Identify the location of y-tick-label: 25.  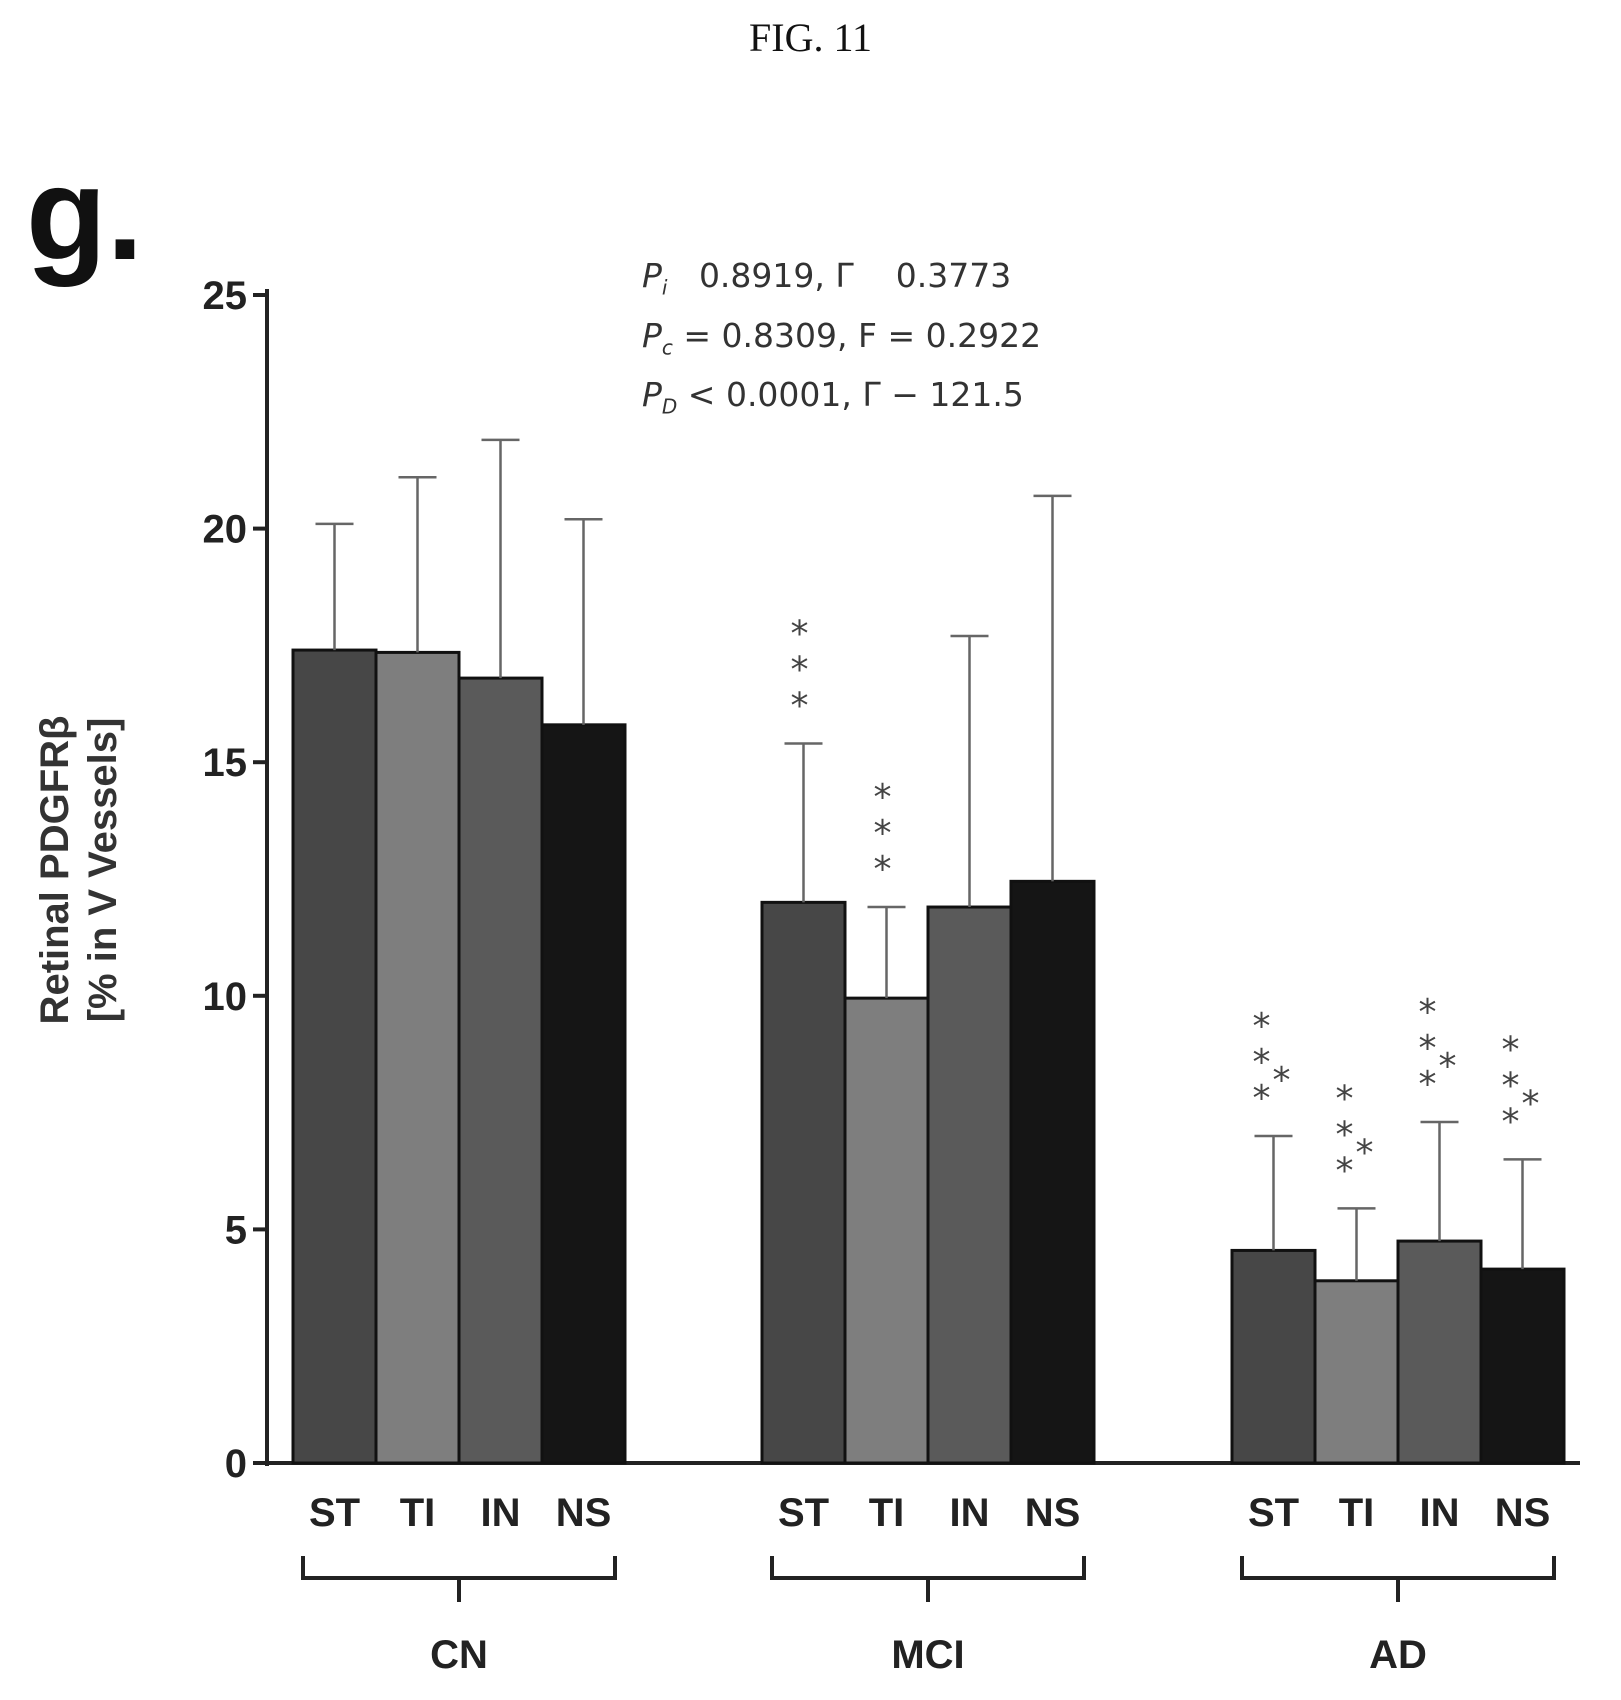
(225, 296).